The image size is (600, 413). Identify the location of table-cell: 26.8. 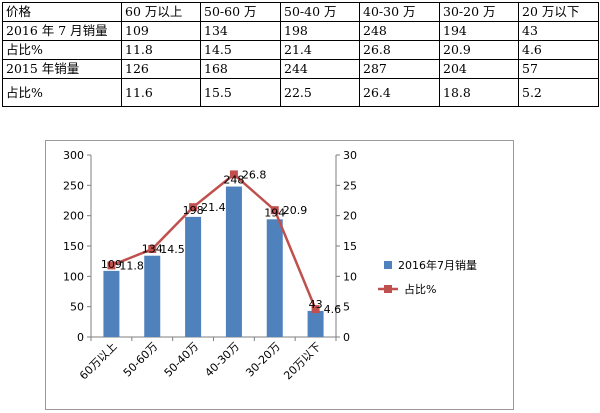
(399, 50).